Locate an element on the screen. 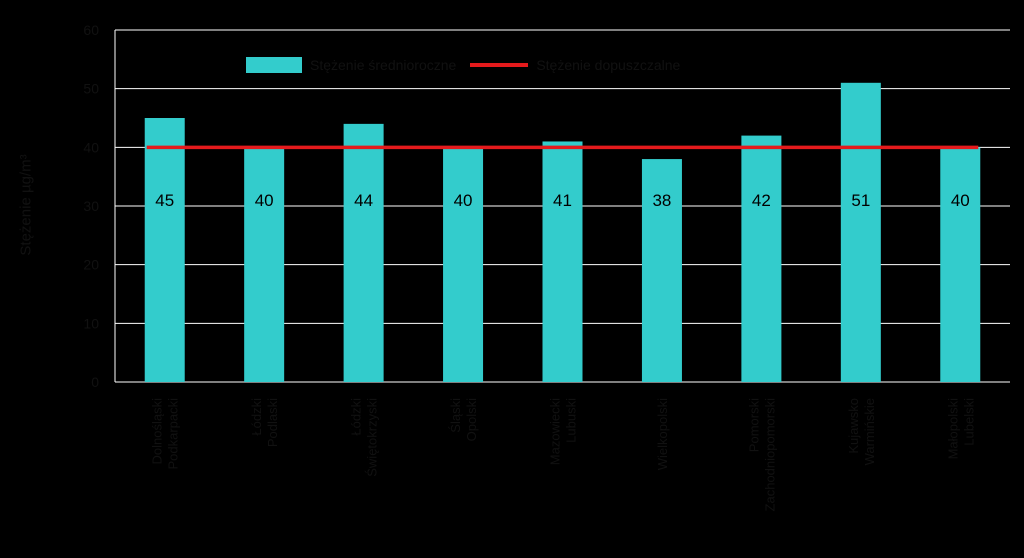  data-label: 45 is located at coordinates (164, 200).